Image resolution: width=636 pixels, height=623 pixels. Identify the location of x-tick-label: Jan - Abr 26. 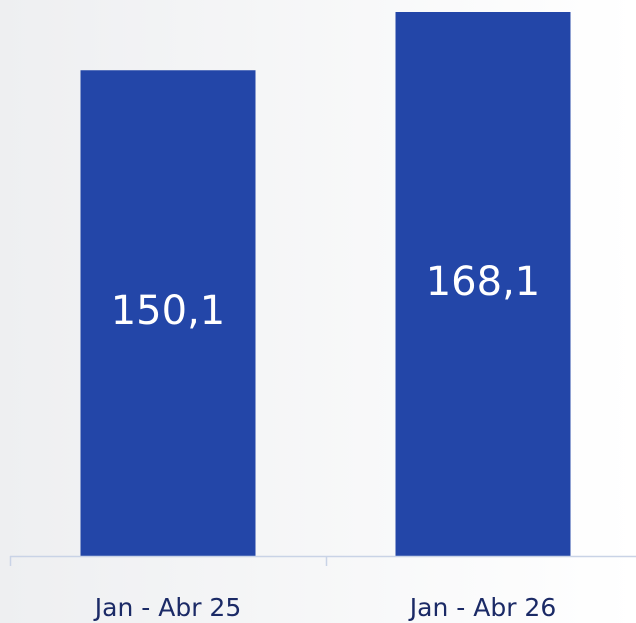
(482, 607).